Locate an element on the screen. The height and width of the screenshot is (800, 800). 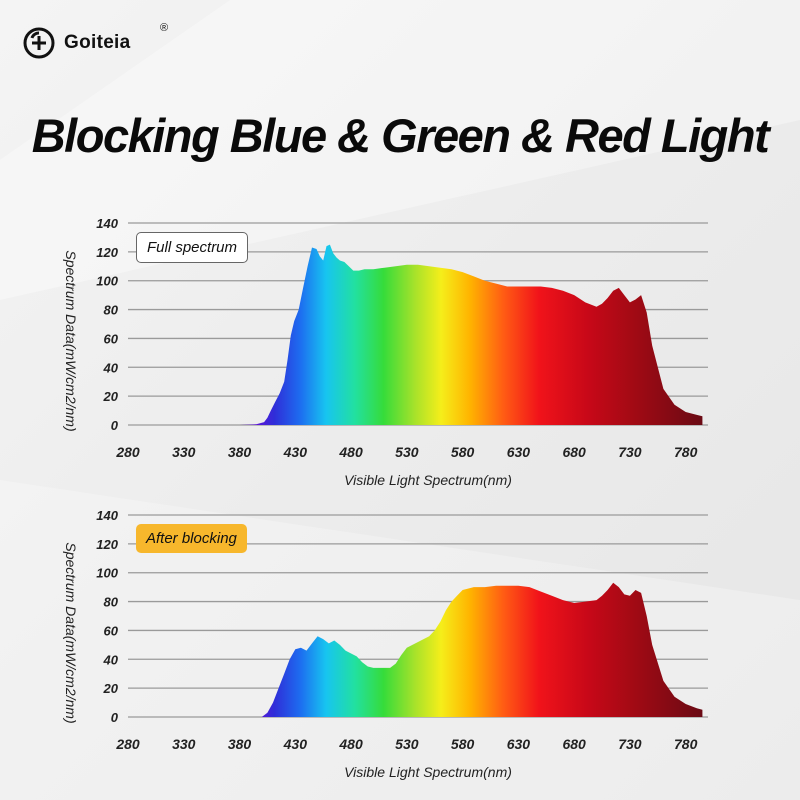
brand-name: Goiteia is located at coordinates (97, 42).